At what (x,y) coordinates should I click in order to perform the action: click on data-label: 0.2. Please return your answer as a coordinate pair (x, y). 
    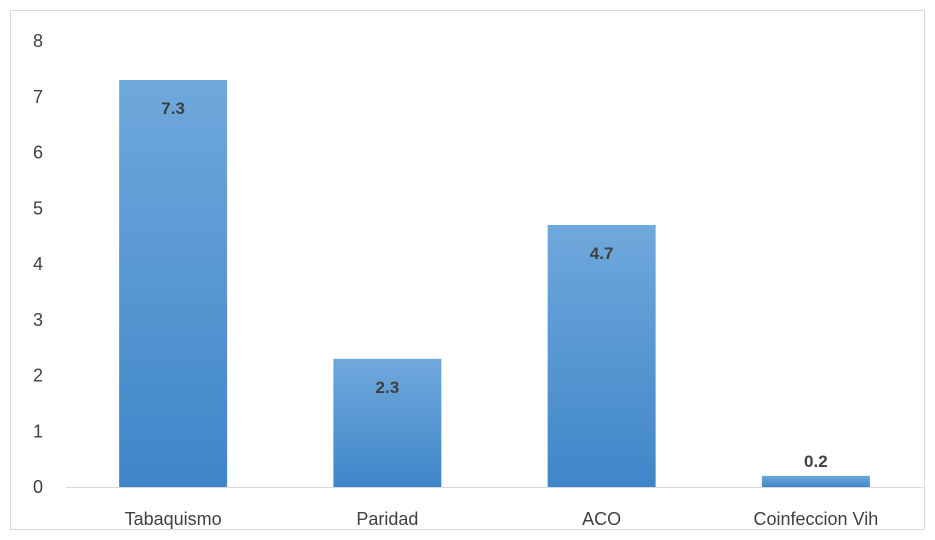
    Looking at the image, I should click on (816, 461).